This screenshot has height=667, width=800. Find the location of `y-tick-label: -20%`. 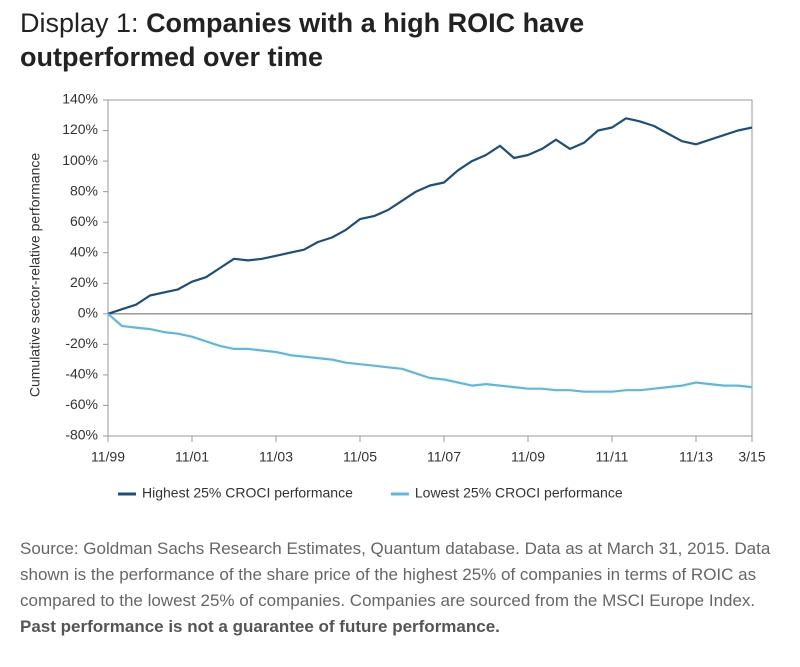

y-tick-label: -20% is located at coordinates (81, 343).